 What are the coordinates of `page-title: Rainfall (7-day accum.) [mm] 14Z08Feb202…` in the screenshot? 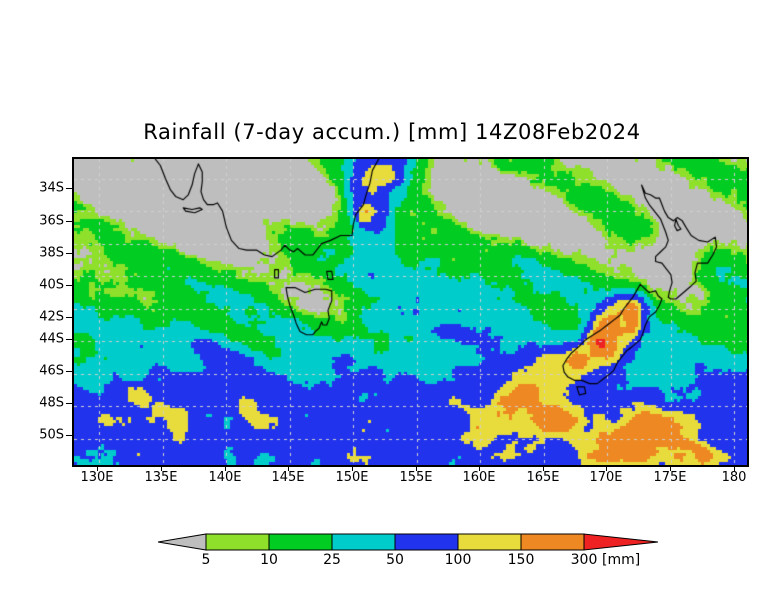 It's located at (392, 132).